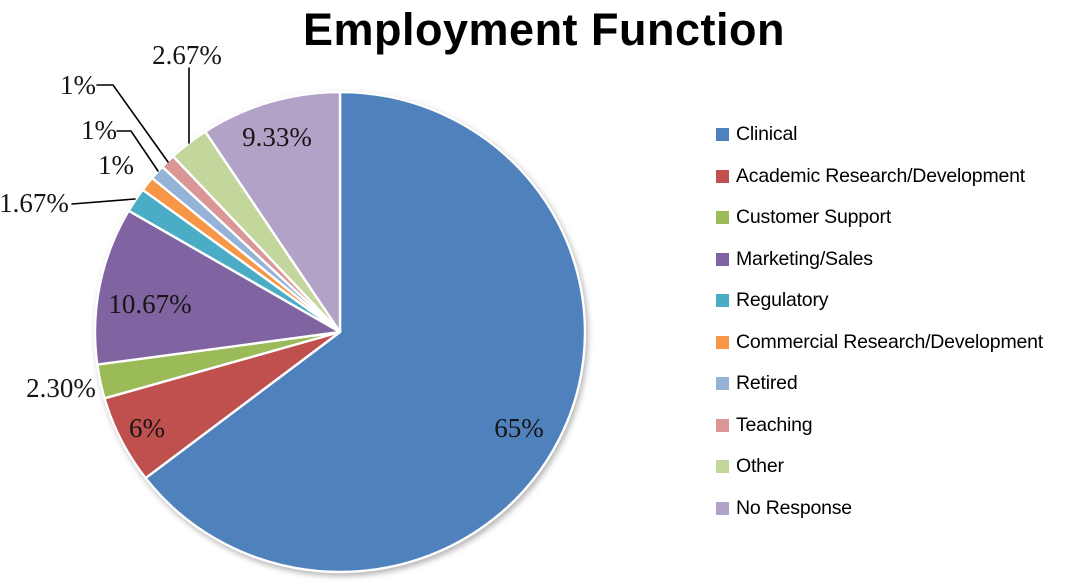 The image size is (1080, 588). I want to click on slice-label-regulatory: 1.67%, so click(34, 203).